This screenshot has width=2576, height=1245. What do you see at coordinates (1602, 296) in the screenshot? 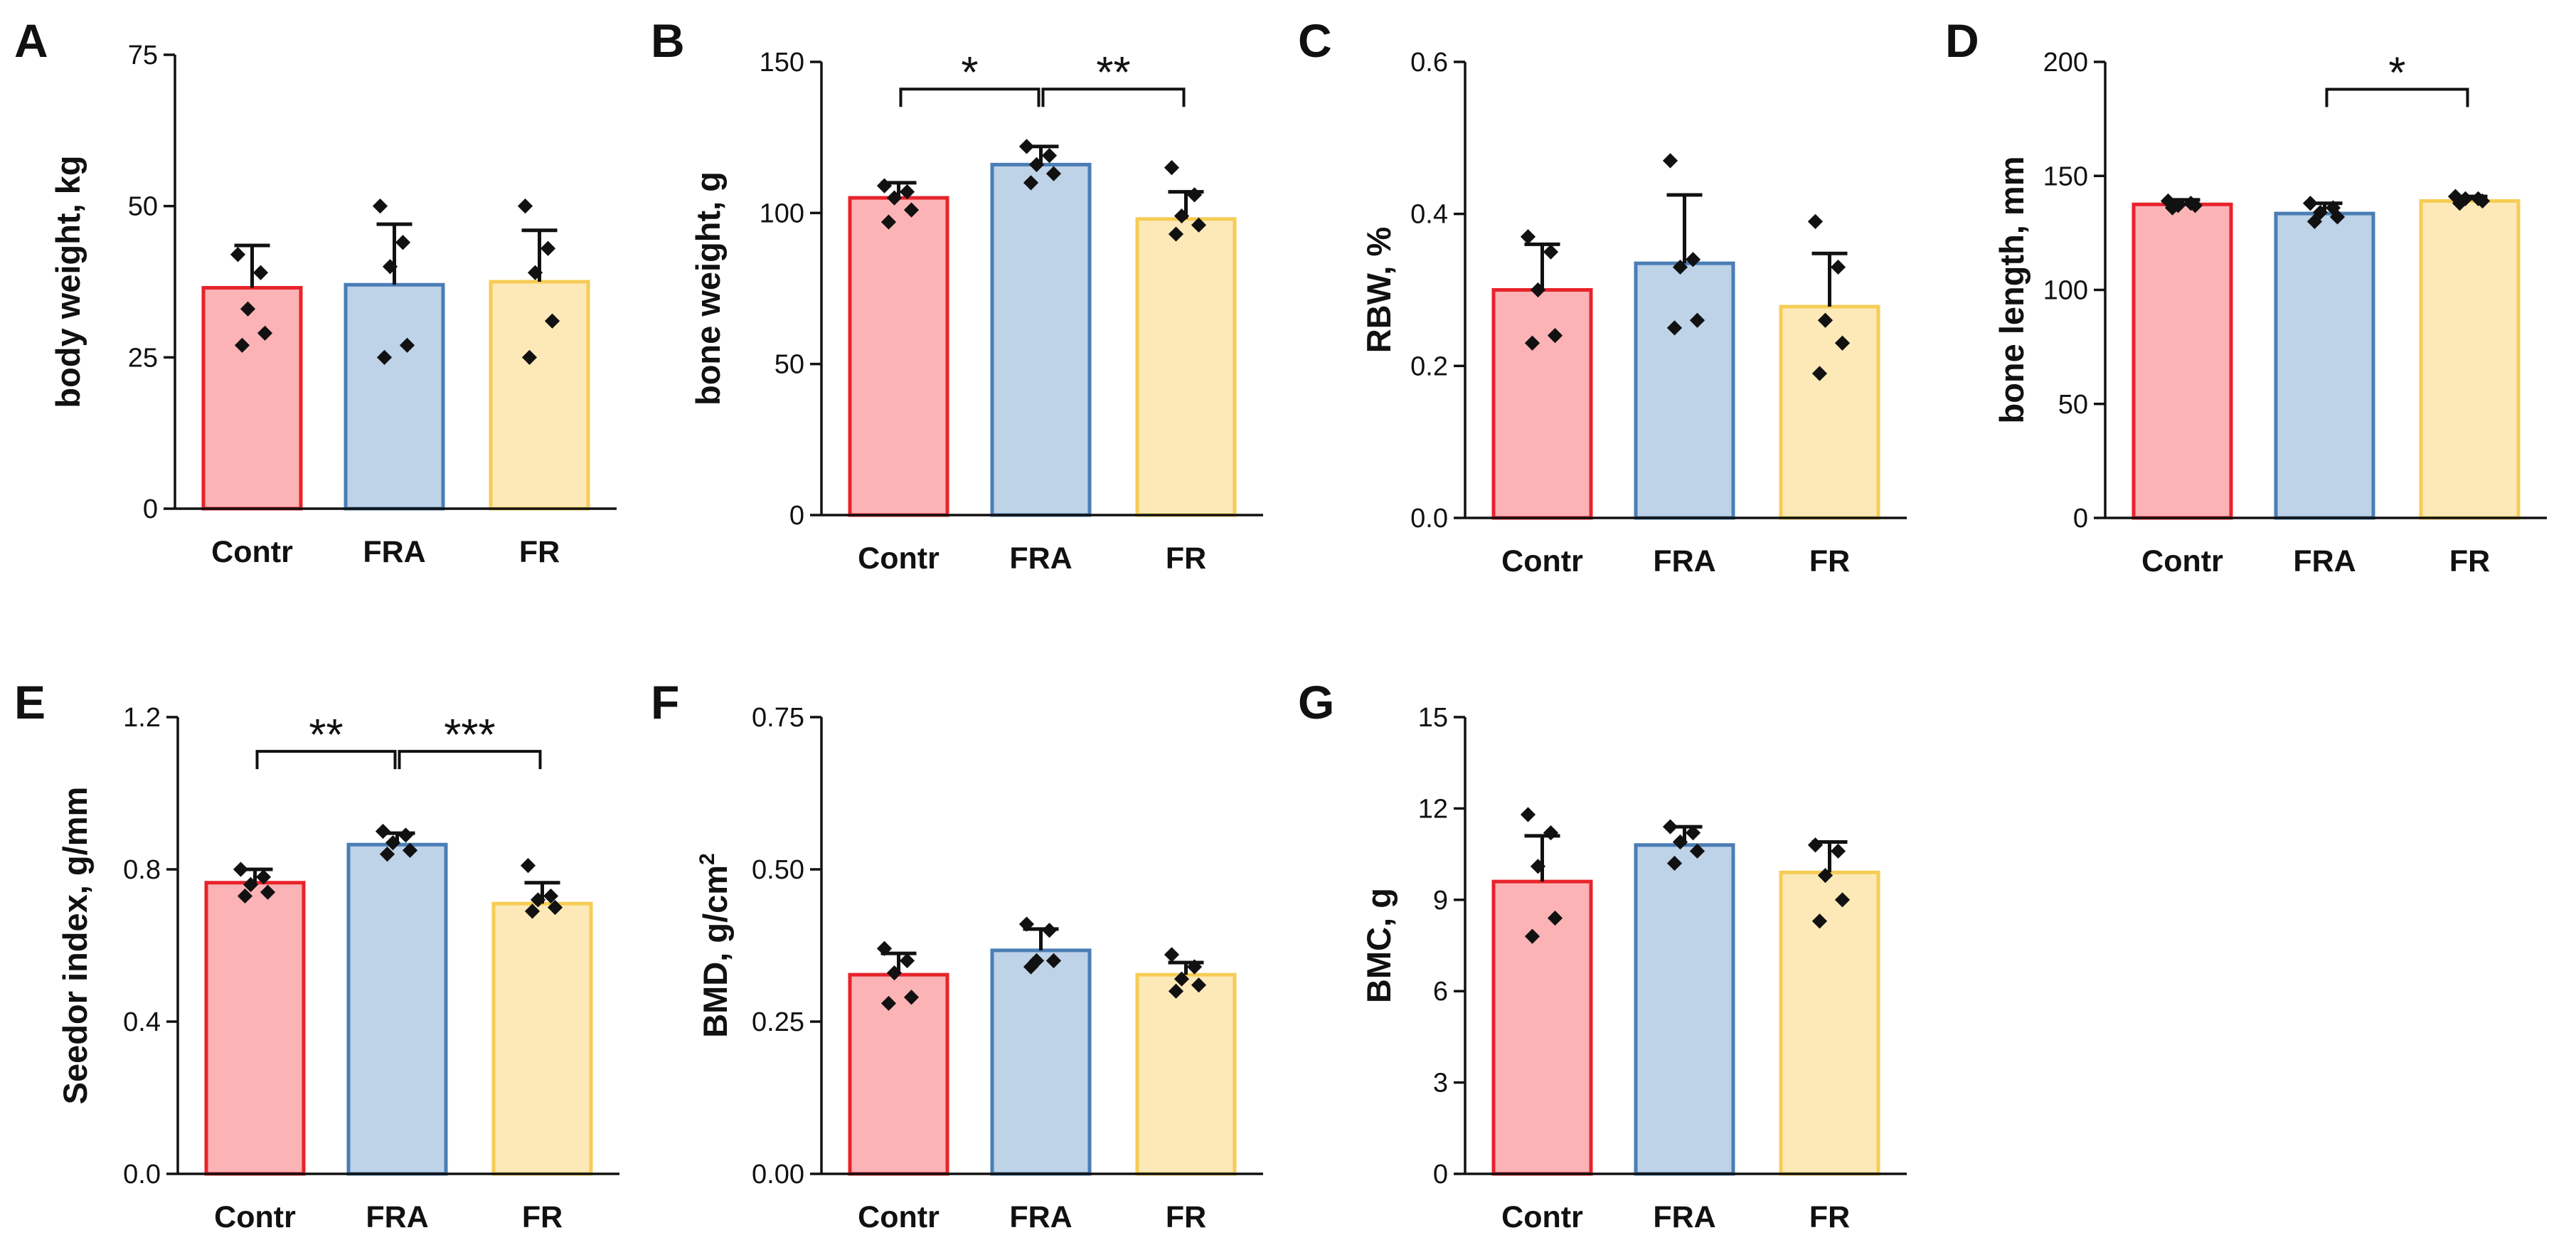
I see `panel-c: C Contr FRA FR 0.0 0.2 0.4 0.6 RBW, %` at bounding box center [1602, 296].